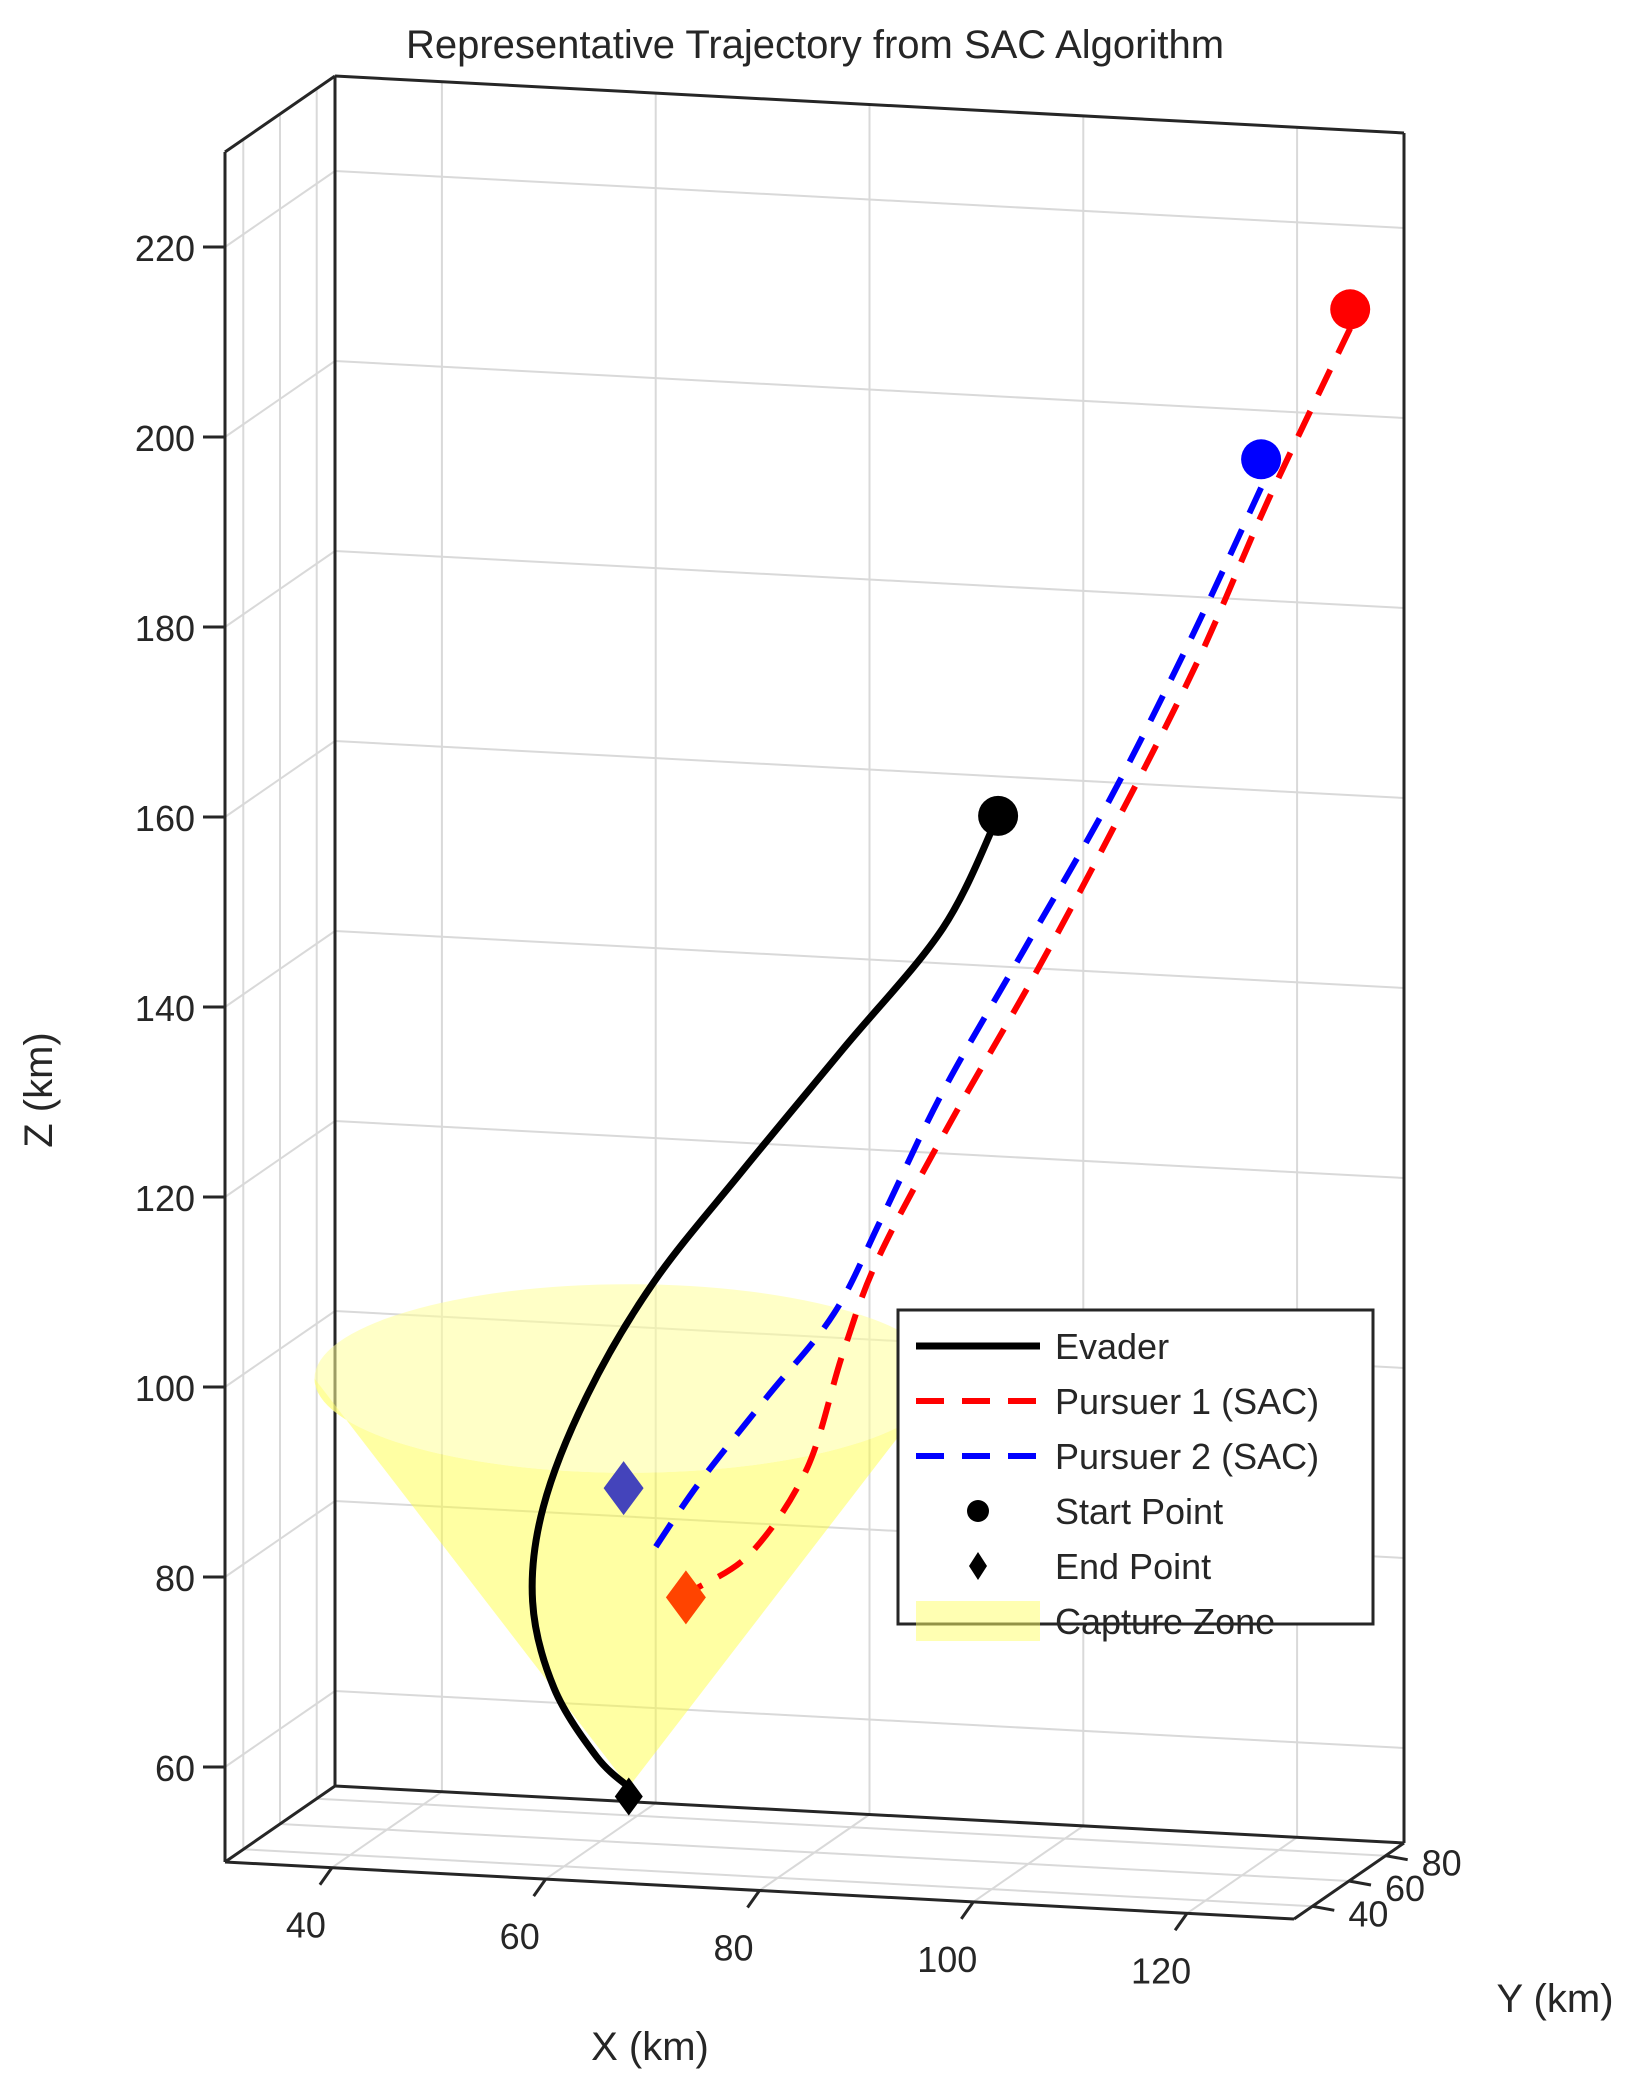 The width and height of the screenshot is (1644, 2098). I want to click on legend-label: Pursuer 2 (SAC), so click(1187, 1456).